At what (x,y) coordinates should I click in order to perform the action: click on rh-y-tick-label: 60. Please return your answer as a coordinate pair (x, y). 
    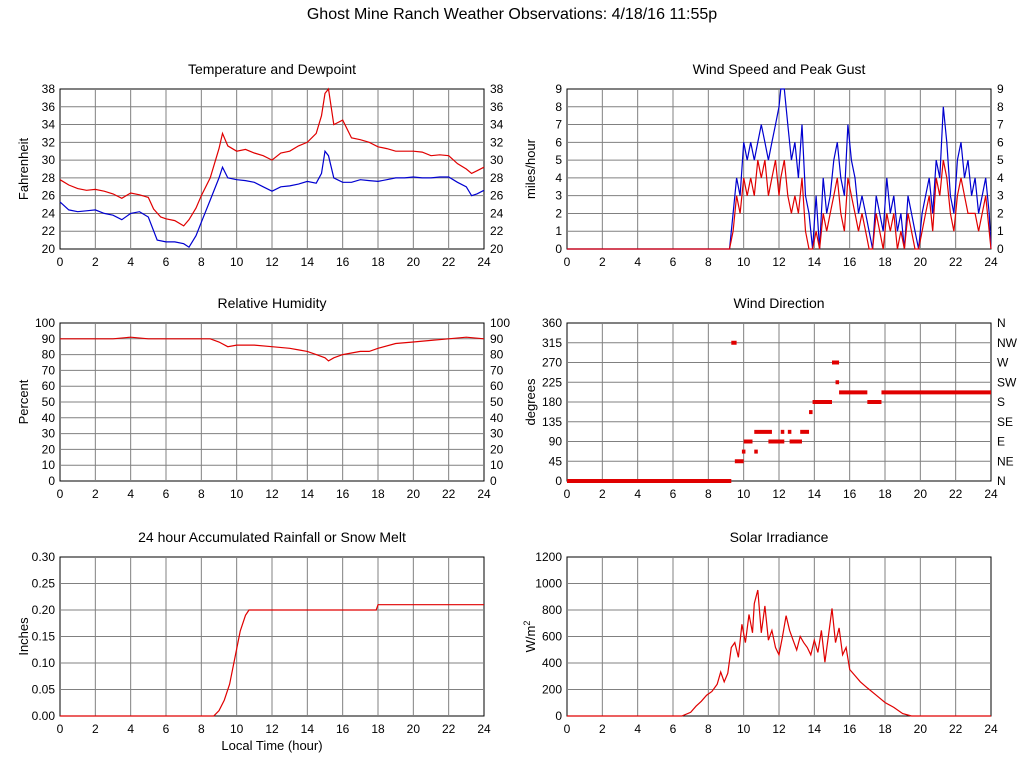
    Looking at the image, I should click on (49, 386).